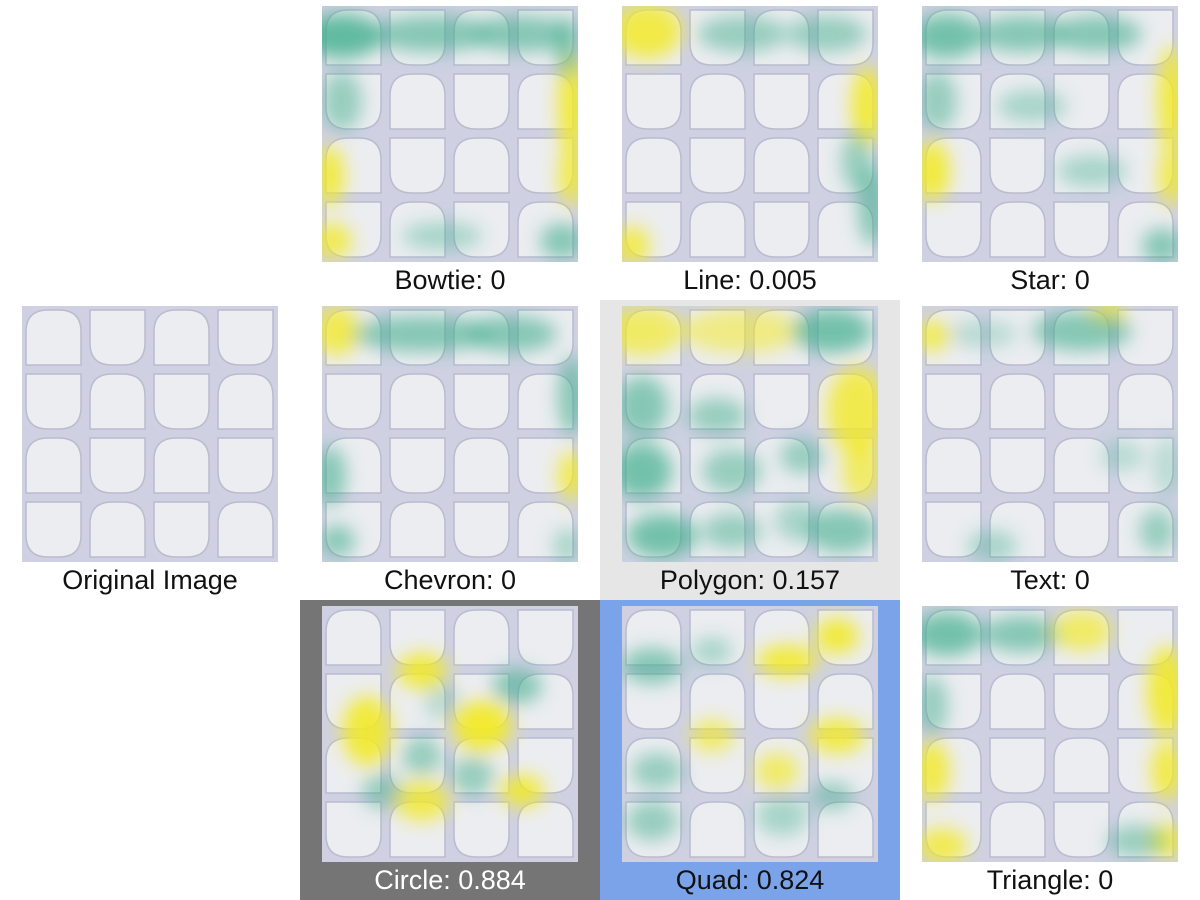 The width and height of the screenshot is (1200, 900). I want to click on heatmap-quad, so click(750, 734).